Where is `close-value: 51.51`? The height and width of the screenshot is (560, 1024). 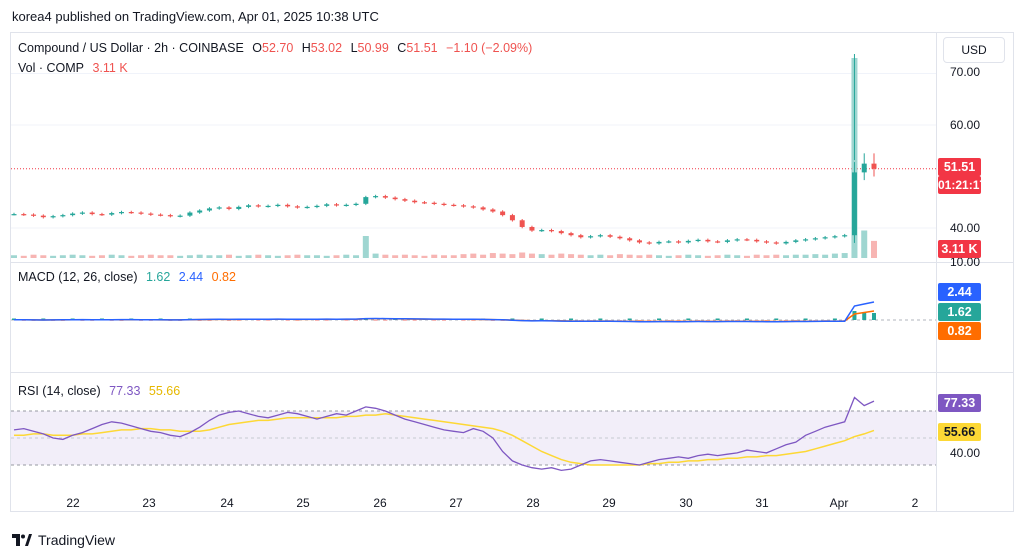 close-value: 51.51 is located at coordinates (422, 48).